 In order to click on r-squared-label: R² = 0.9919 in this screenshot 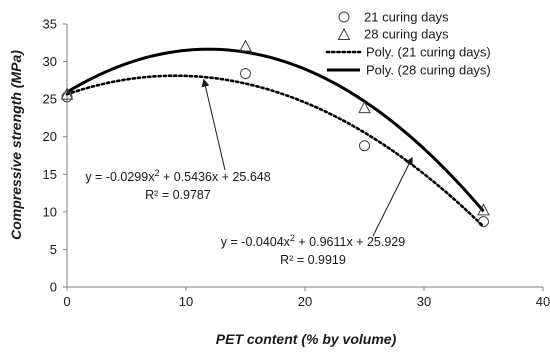, I will do `click(313, 260)`.